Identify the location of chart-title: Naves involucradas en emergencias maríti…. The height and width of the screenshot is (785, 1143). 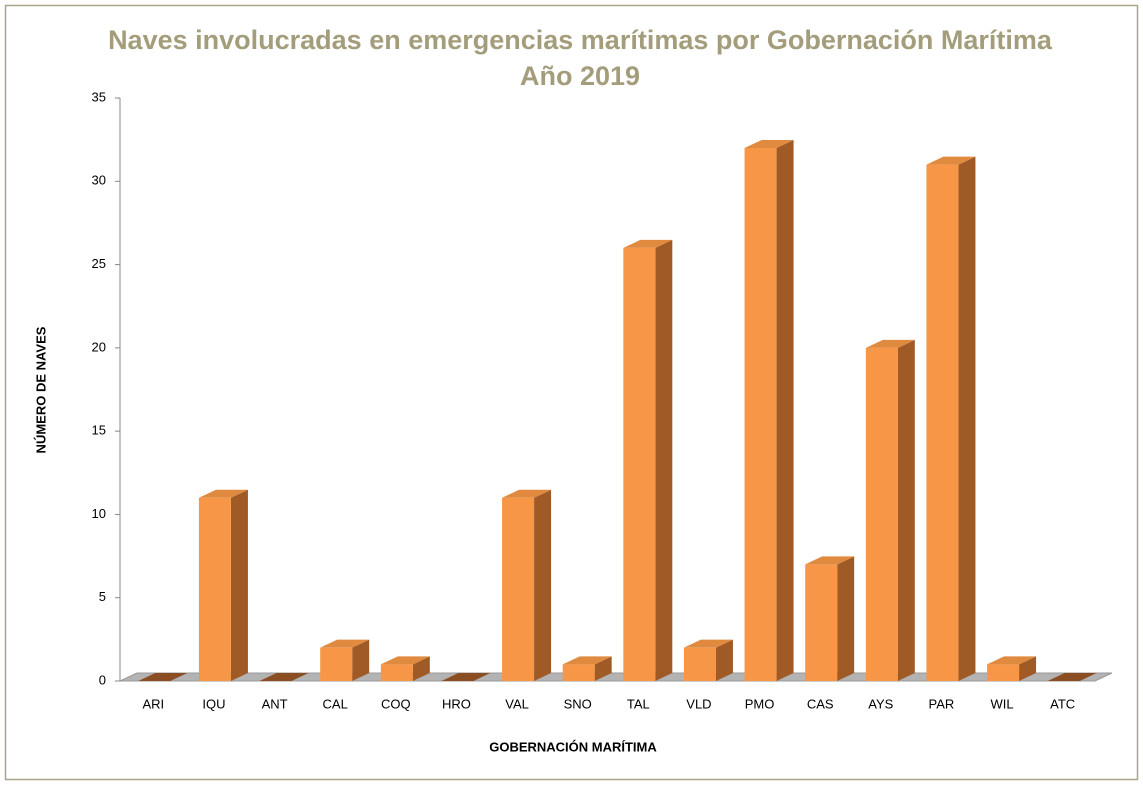
(580, 40).